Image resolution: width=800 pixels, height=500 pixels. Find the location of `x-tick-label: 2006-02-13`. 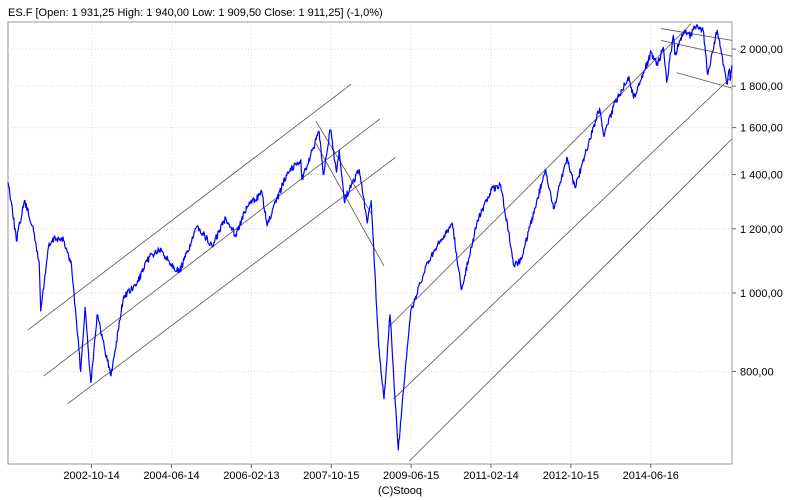

x-tick-label: 2006-02-13 is located at coordinates (251, 476).